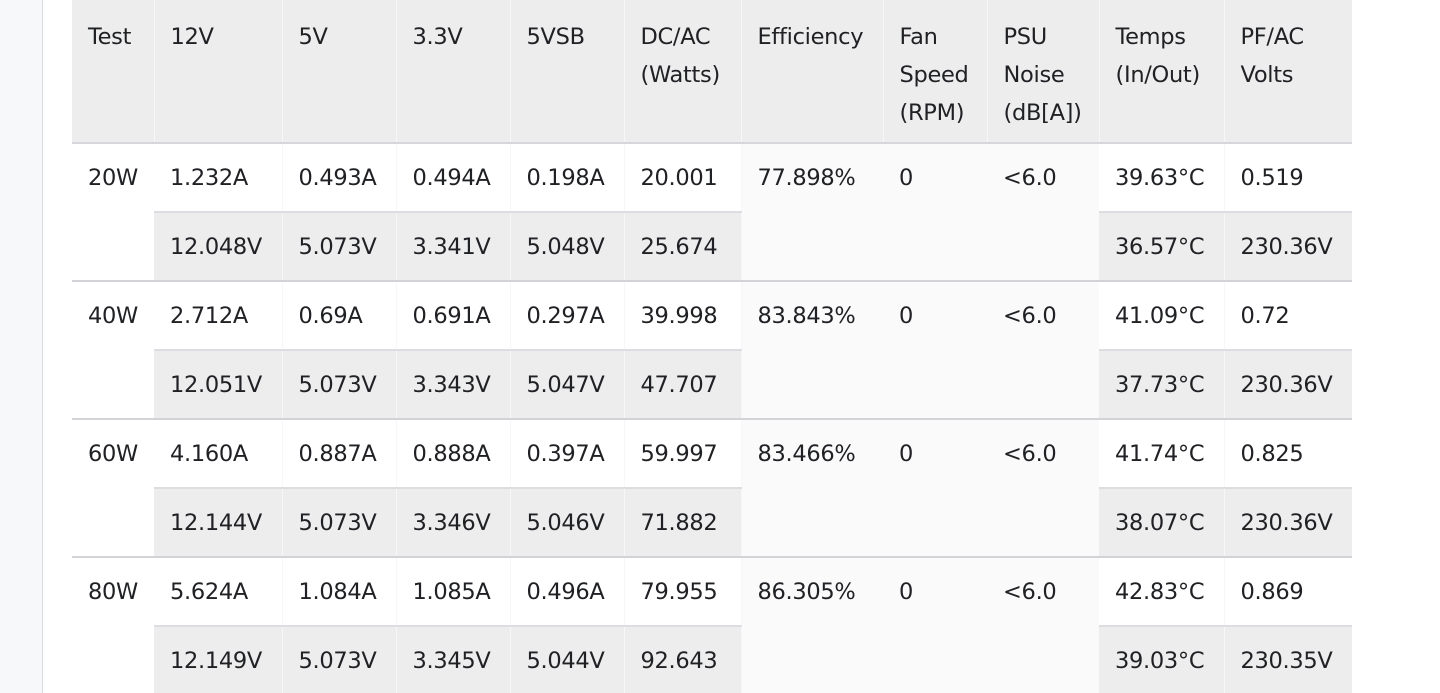 The width and height of the screenshot is (1440, 693). Describe the element at coordinates (918, 37) in the screenshot. I see `column-header-fan-line: Fan` at that location.